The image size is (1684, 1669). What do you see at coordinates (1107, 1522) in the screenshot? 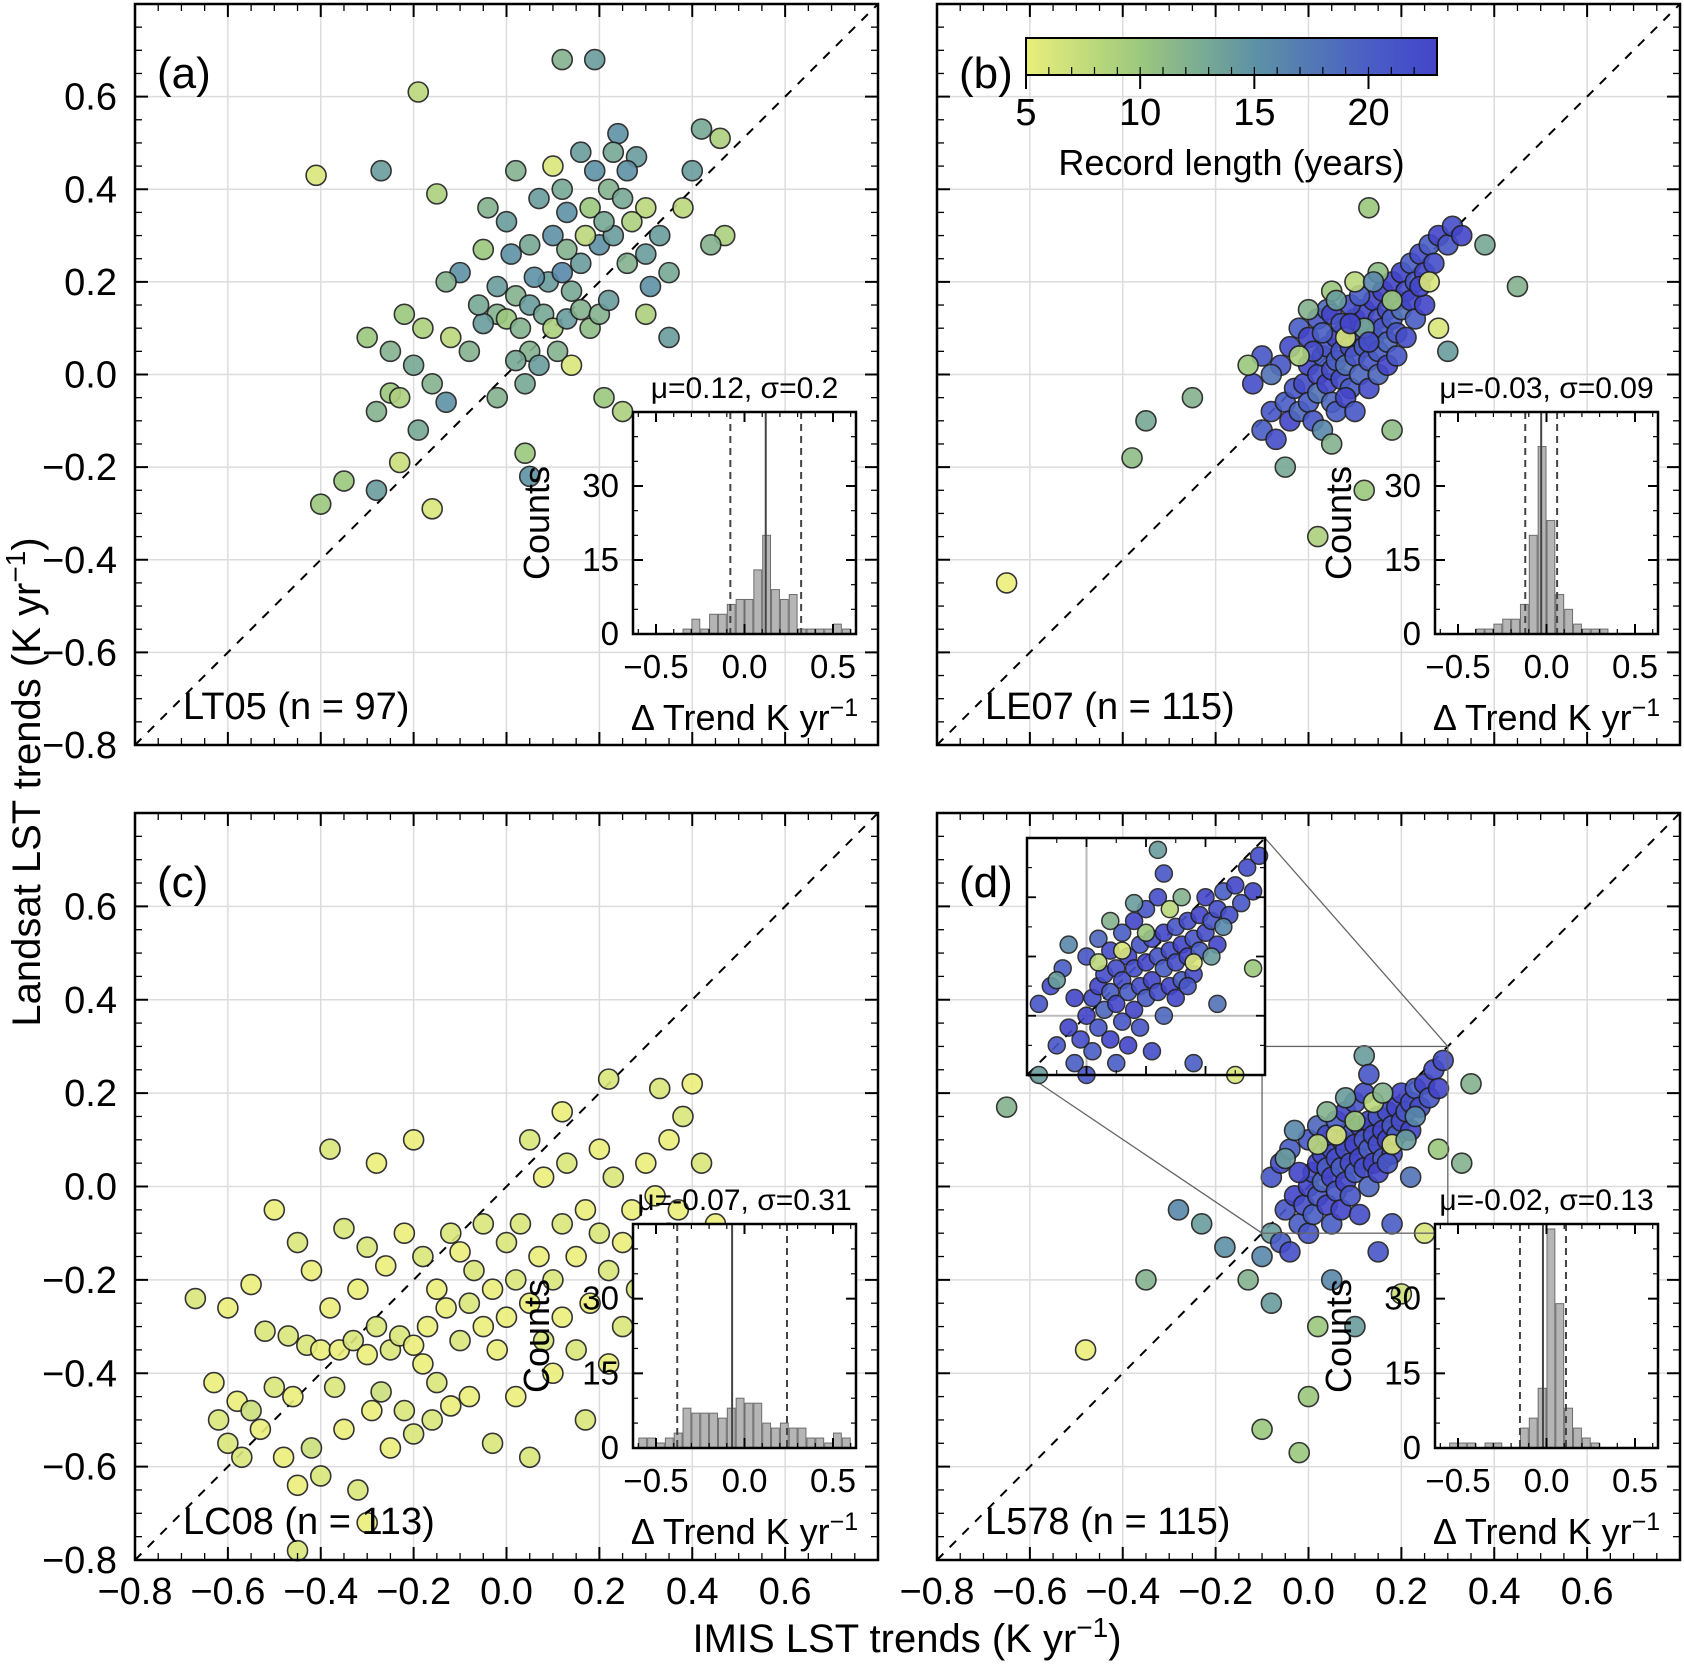
I see `dataset-annotation-d: L578 (n = 115)` at bounding box center [1107, 1522].